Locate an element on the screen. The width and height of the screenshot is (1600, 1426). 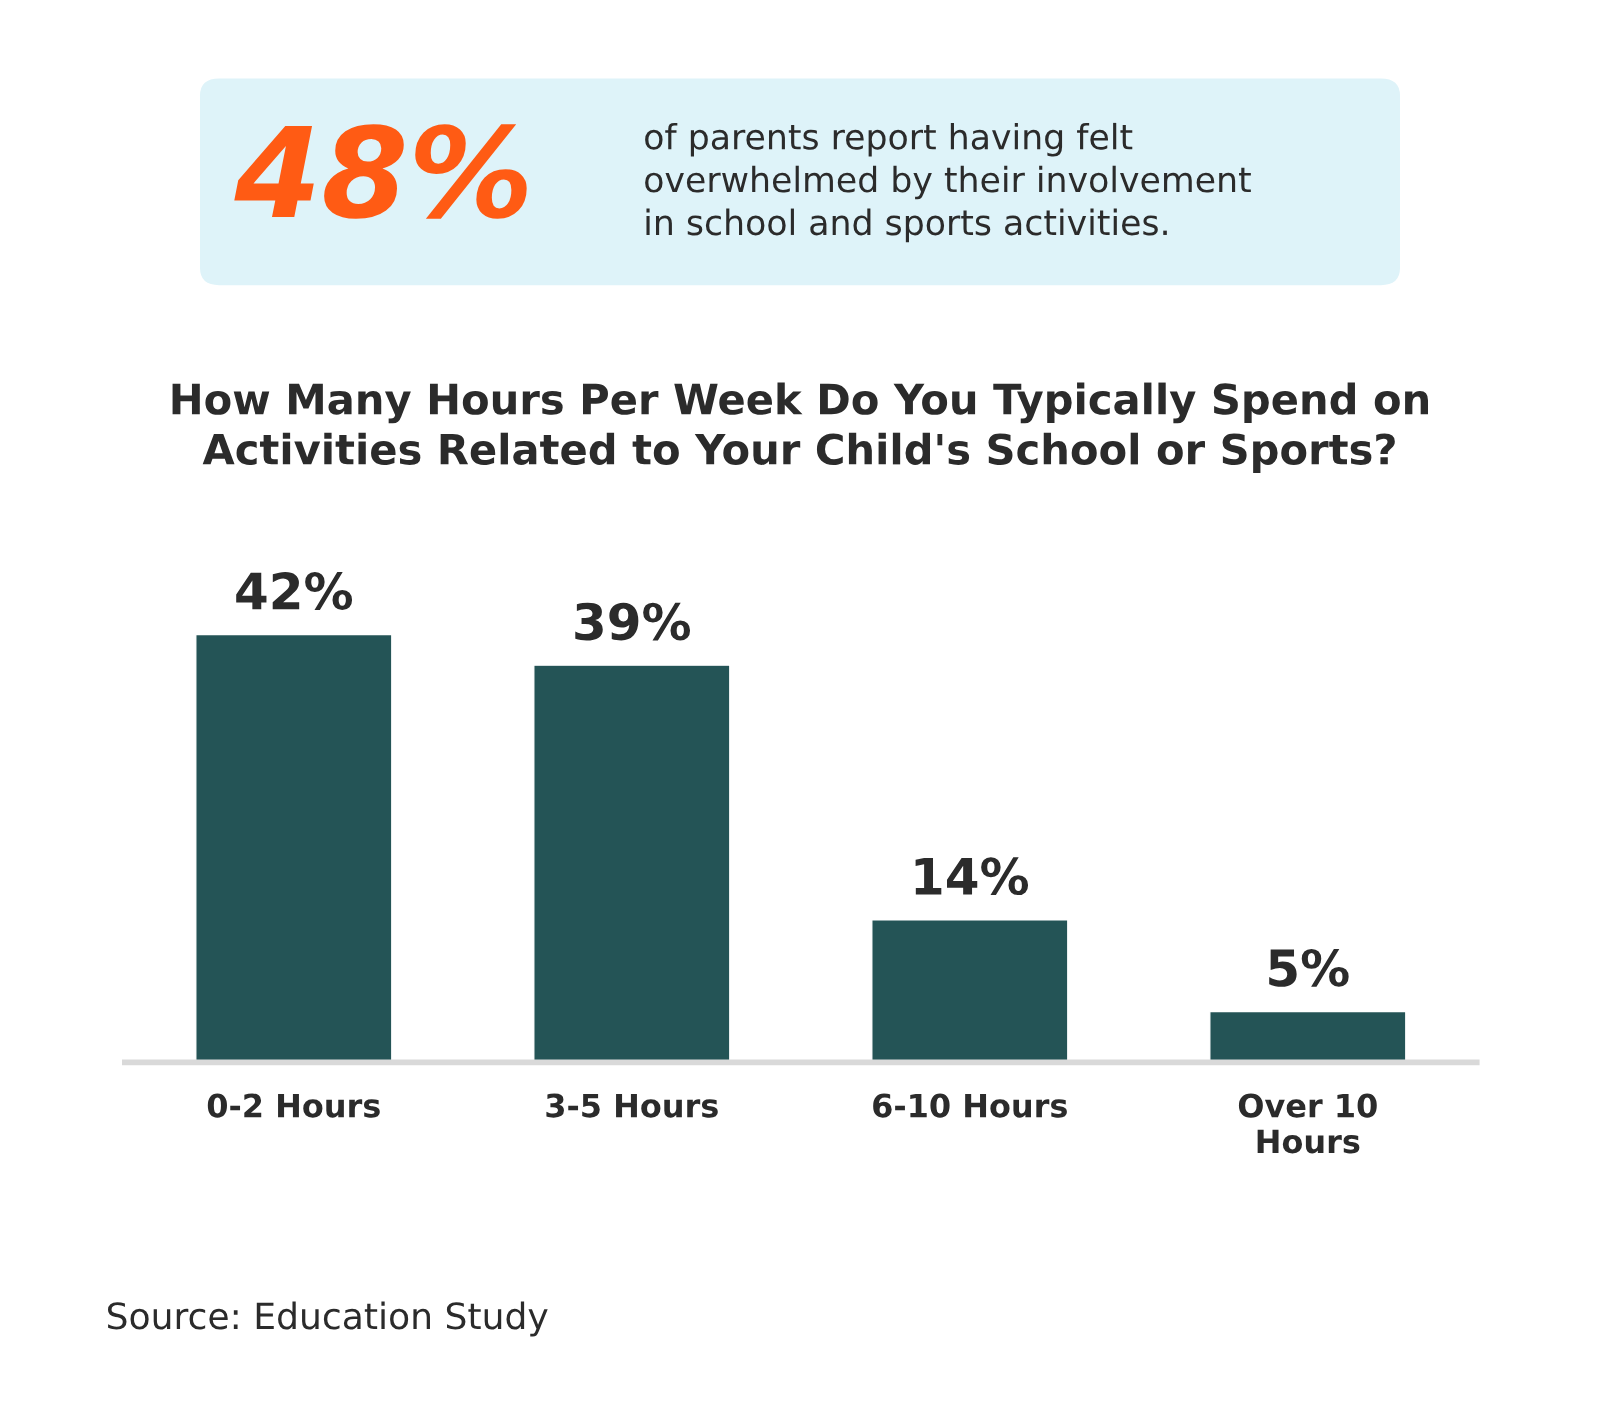
source-note: Source: Education Study is located at coordinates (327, 1319).